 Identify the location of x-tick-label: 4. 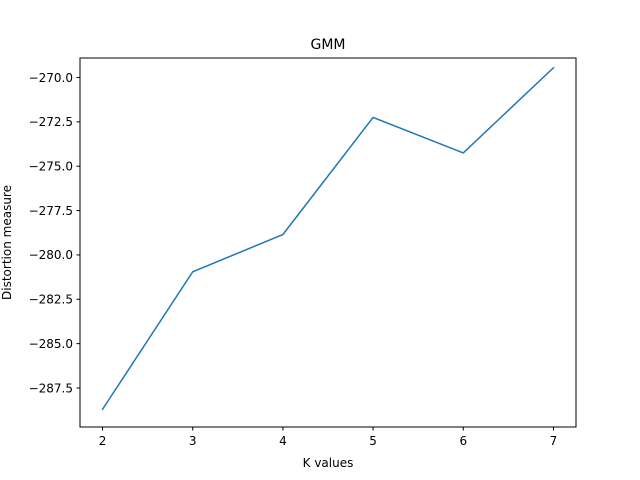
(283, 441).